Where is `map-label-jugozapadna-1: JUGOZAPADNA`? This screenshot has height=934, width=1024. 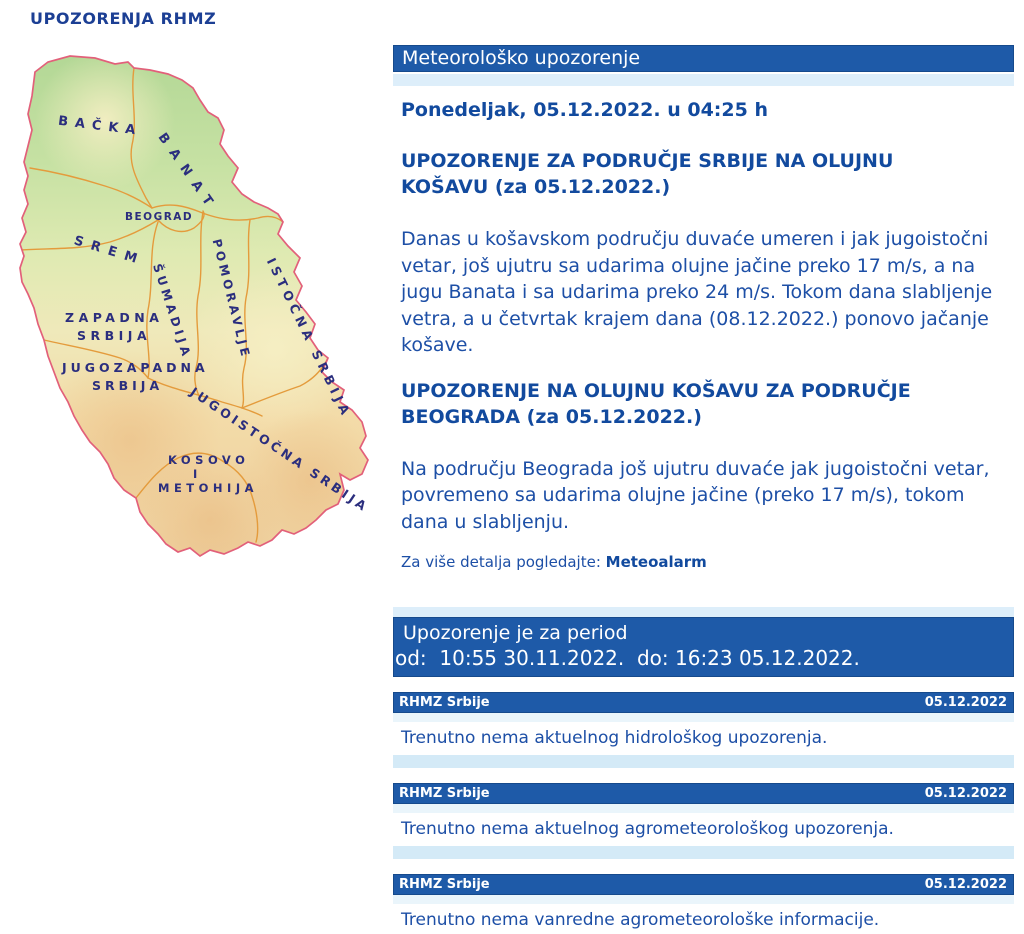 map-label-jugozapadna-1: JUGOZAPADNA is located at coordinates (135, 367).